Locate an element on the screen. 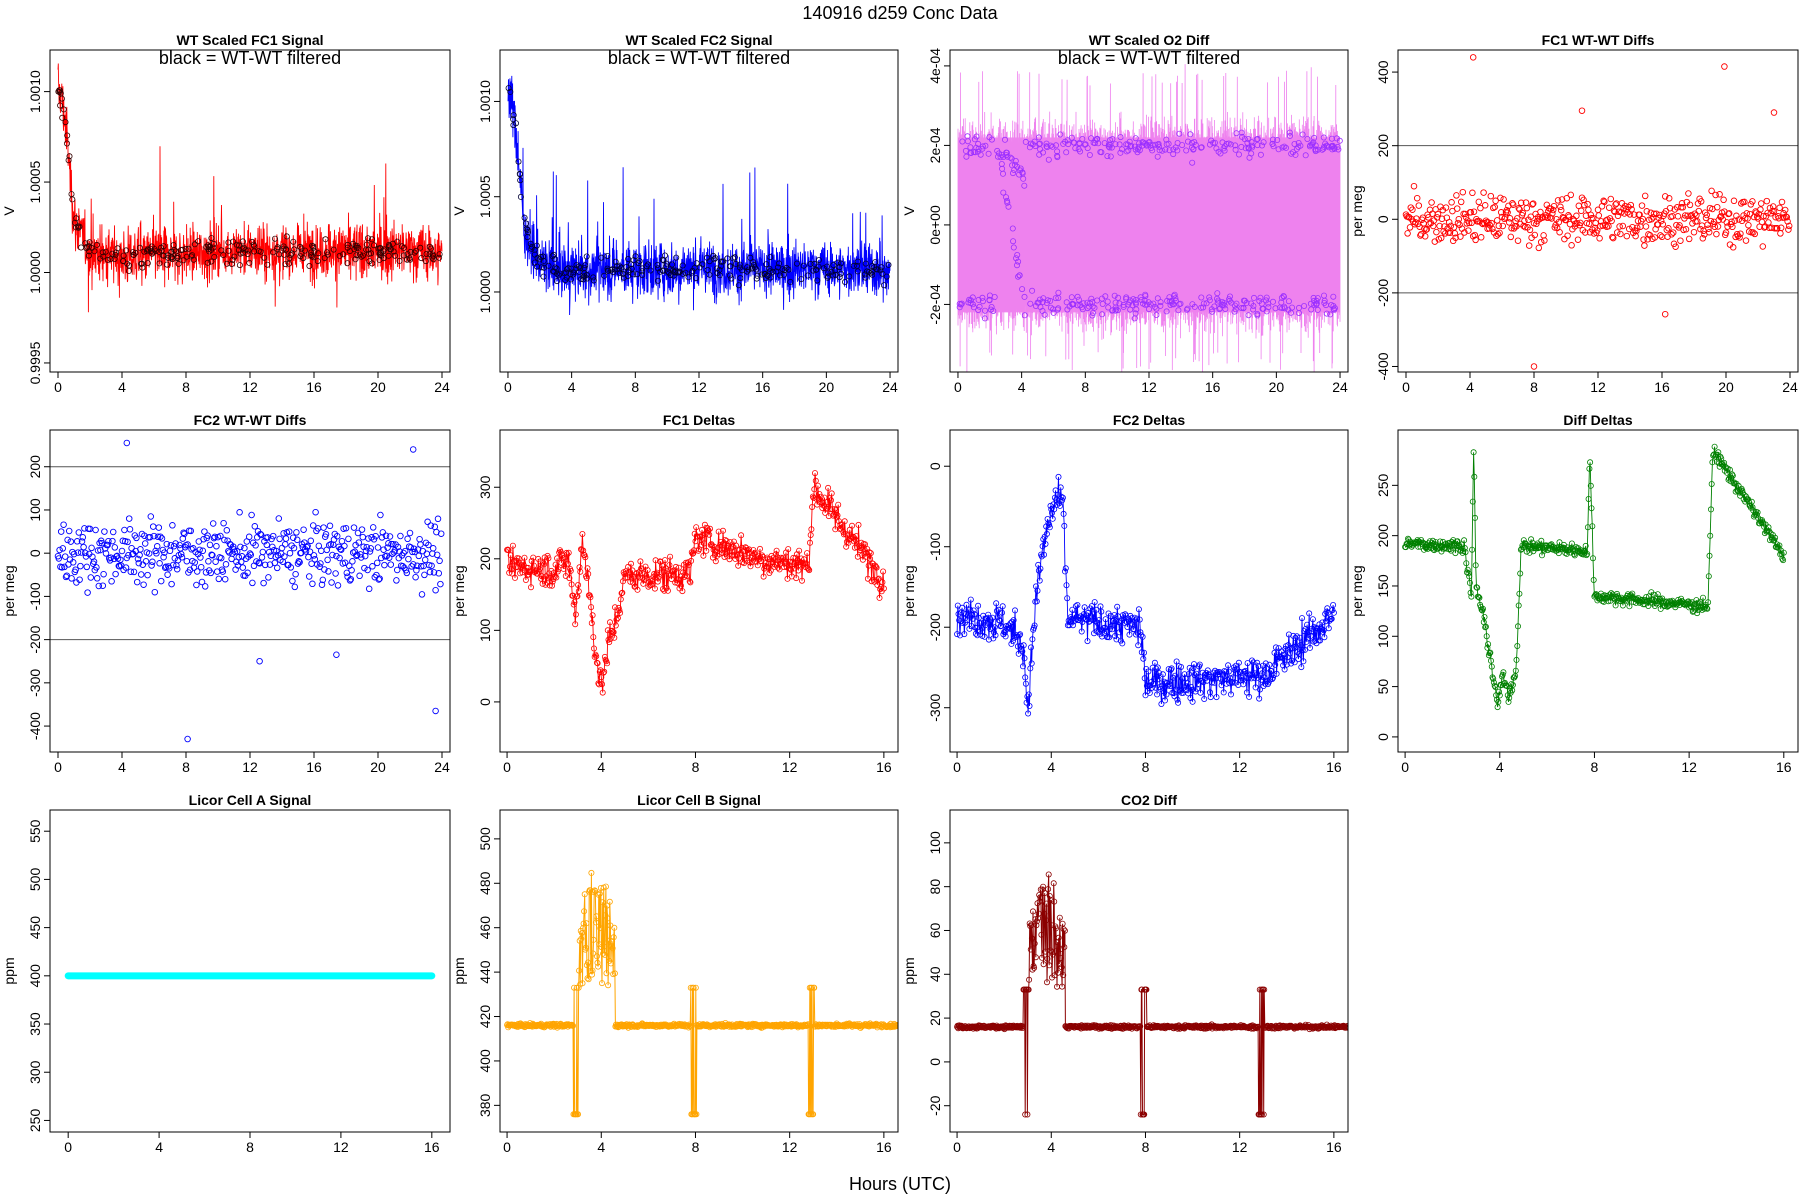 This screenshot has height=1200, width=1800. x-tick-label: 0 is located at coordinates (1405, 767).